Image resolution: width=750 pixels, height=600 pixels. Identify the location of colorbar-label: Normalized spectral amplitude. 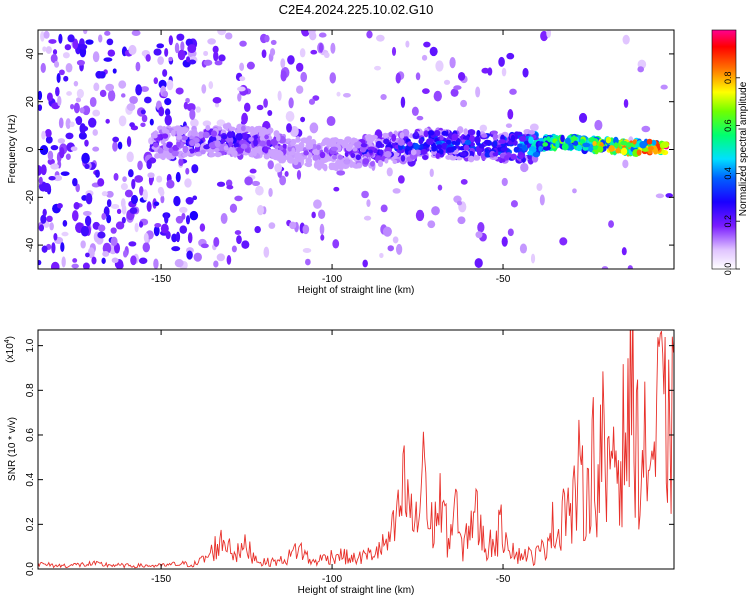
(743, 148).